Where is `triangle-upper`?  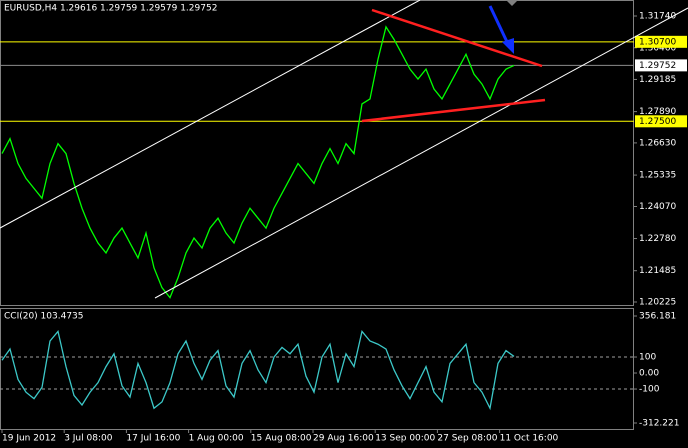
triangle-upper is located at coordinates (457, 38).